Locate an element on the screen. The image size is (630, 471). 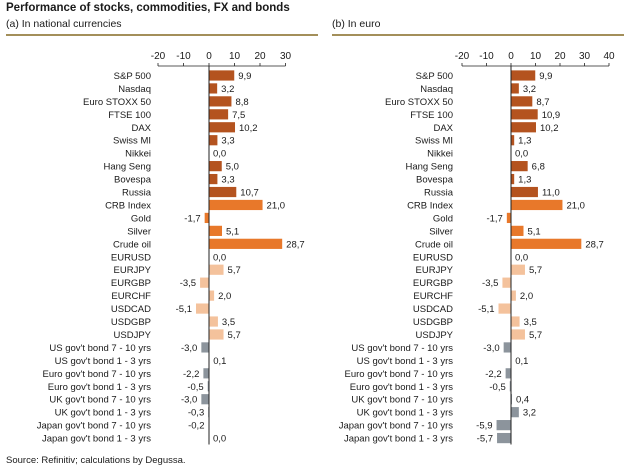
category-label: Euro gov't bond 1 - 3 yrs is located at coordinates (401, 387).